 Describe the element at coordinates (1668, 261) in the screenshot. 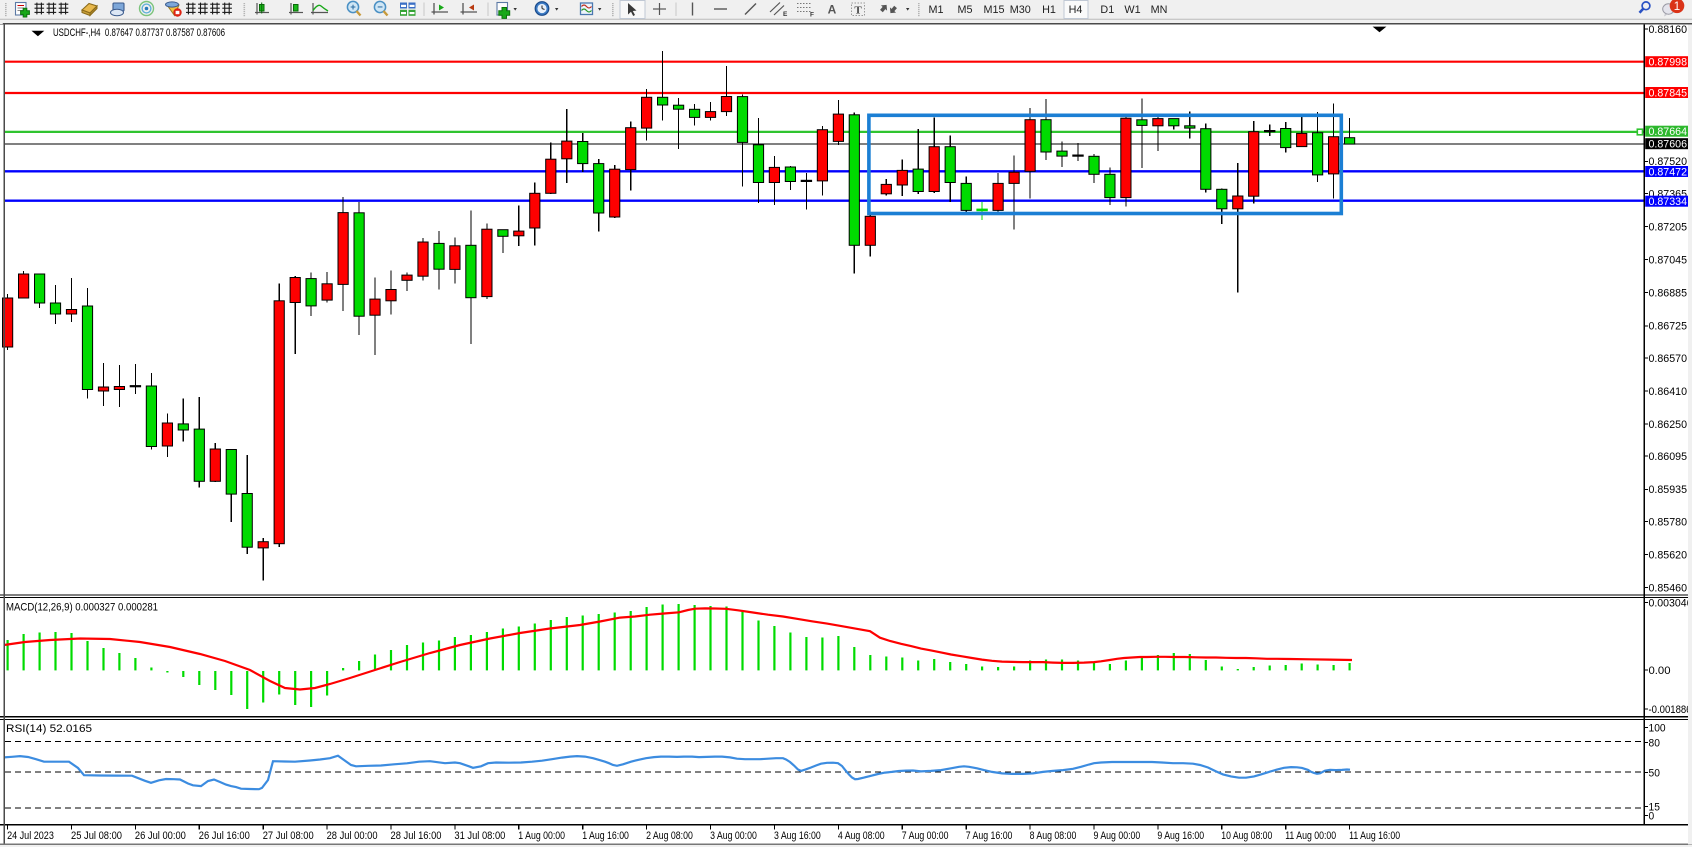

I see `svg-text: 0.87045` at that location.